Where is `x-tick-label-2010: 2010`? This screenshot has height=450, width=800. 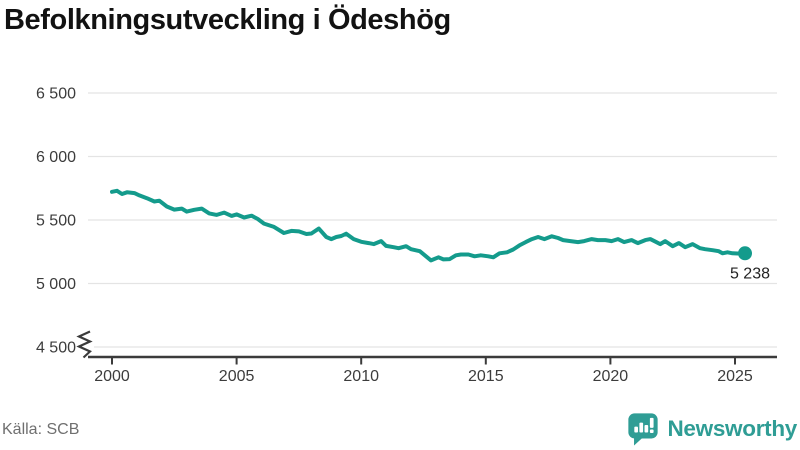 x-tick-label-2010: 2010 is located at coordinates (361, 376).